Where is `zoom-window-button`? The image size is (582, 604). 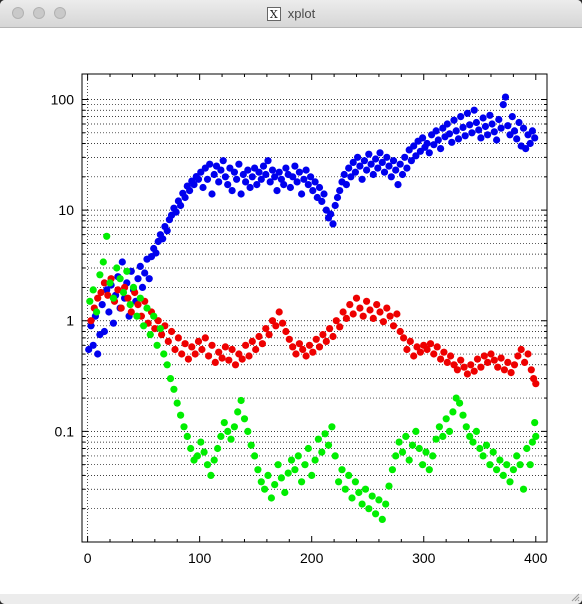
zoom-window-button is located at coordinates (60, 13).